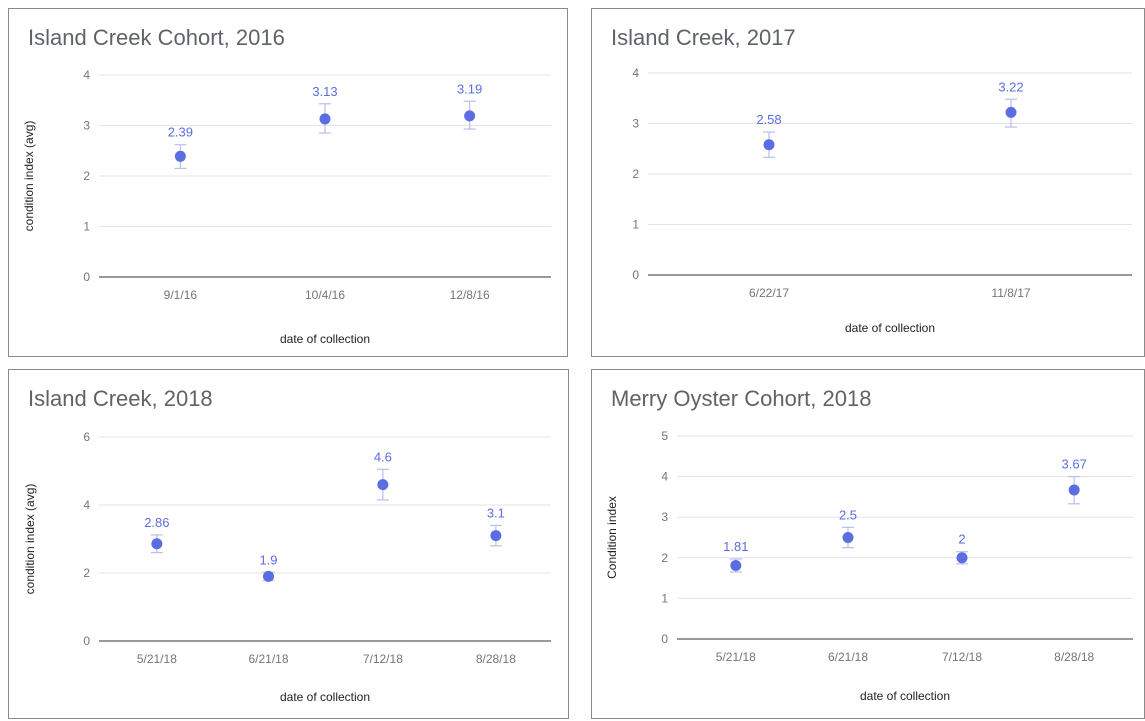  What do you see at coordinates (1010, 293) in the screenshot?
I see `x-tick-label: 11/8/17` at bounding box center [1010, 293].